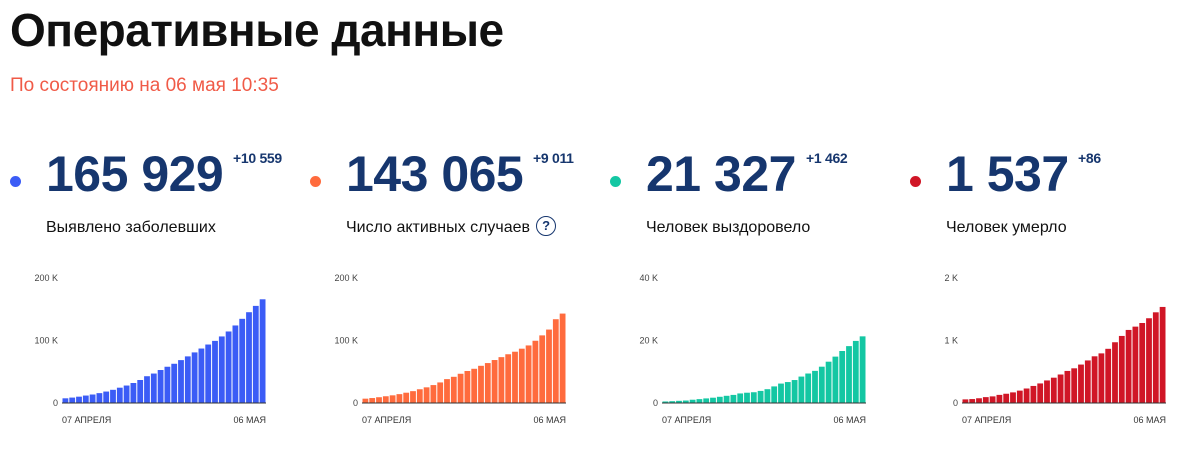 This screenshot has width=1188, height=459. Describe the element at coordinates (827, 158) in the screenshot. I see `recovered-delta: +1 462` at that location.